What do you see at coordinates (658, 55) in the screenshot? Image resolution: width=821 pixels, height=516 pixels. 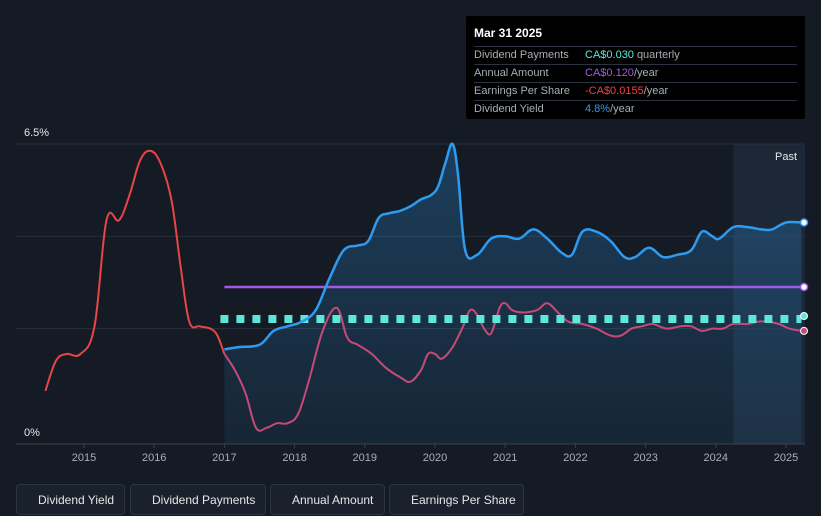 I see `tooltip-unit: quarterly` at bounding box center [658, 55].